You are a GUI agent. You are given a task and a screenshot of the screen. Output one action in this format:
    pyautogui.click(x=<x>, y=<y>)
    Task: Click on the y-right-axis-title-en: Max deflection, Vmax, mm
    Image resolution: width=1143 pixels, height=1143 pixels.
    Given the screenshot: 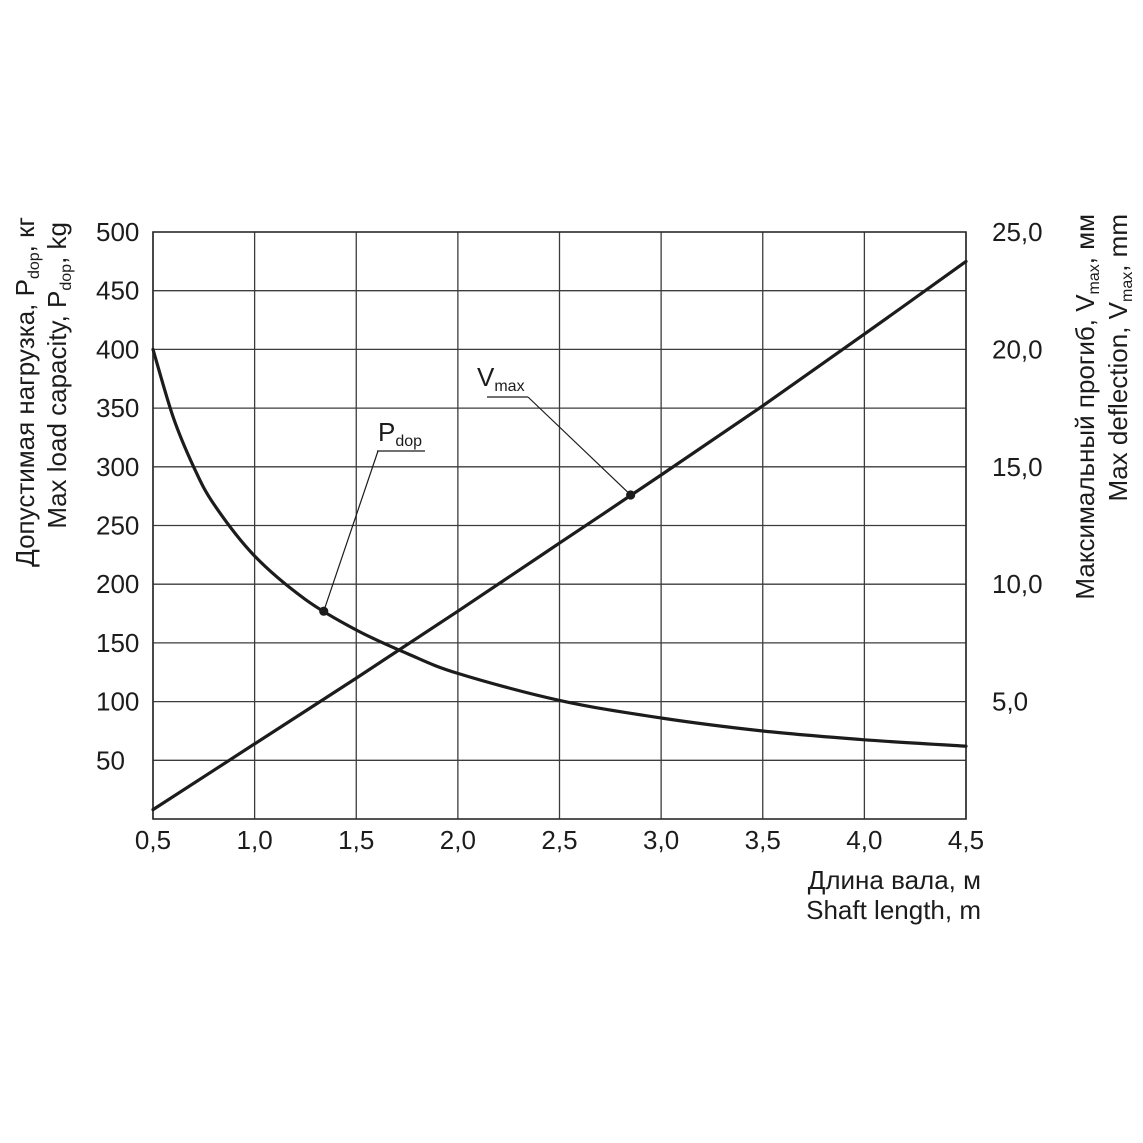 What is the action you would take?
    pyautogui.click(x=1119, y=357)
    